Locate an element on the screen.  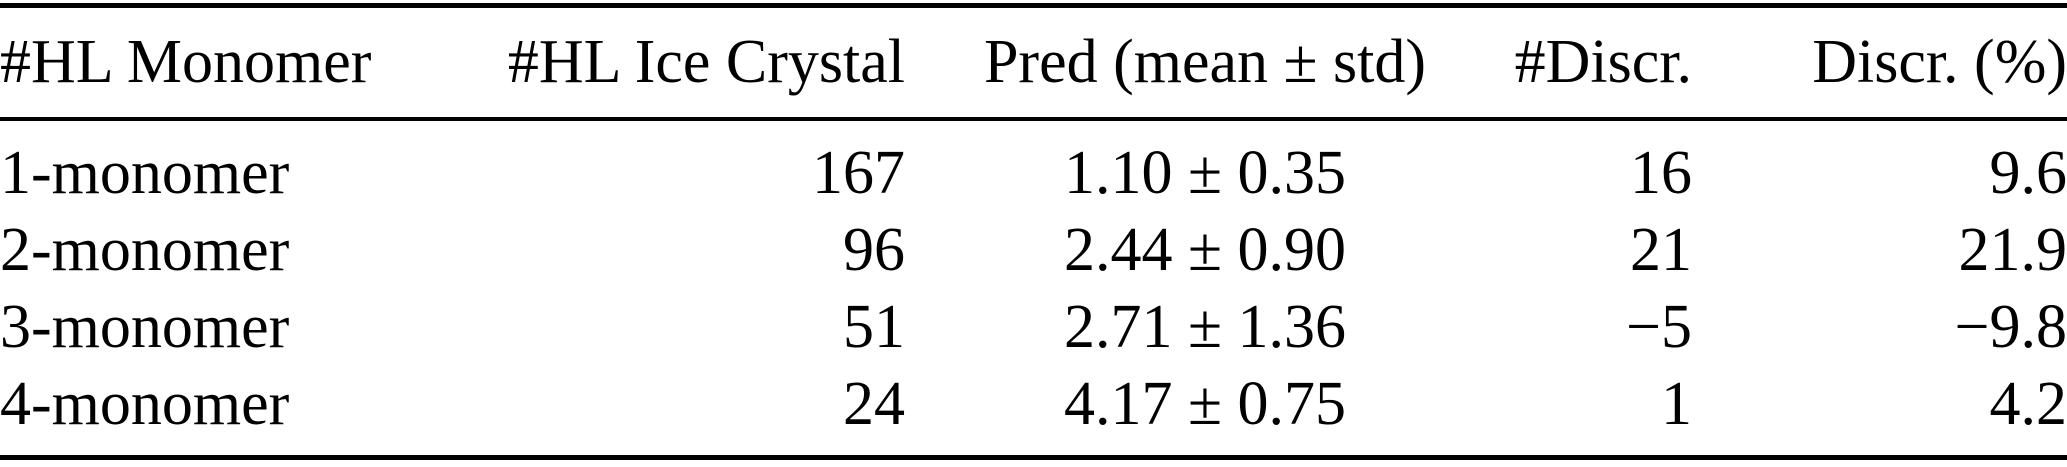
table-cell: 9.6 is located at coordinates (2028, 173).